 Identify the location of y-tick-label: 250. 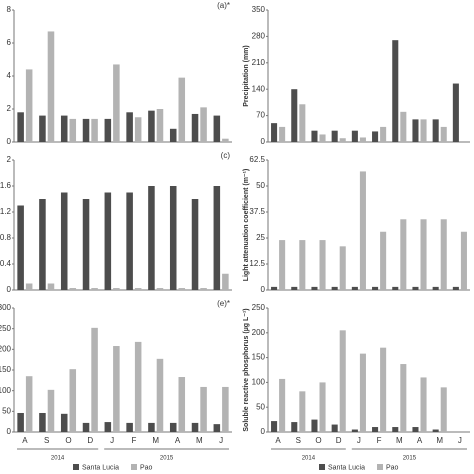
(259, 307).